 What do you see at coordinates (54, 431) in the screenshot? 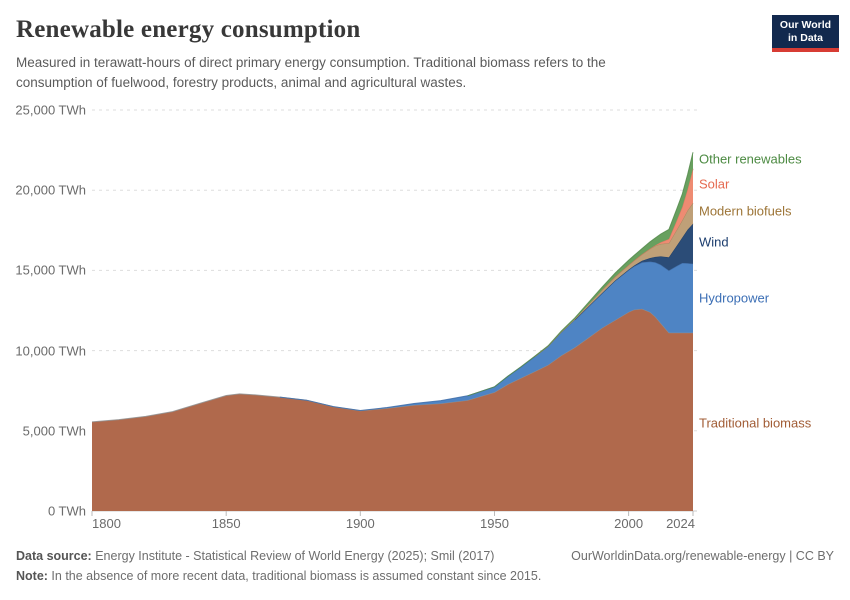
I see `y-axis-label-5000: 5,000 TWh` at bounding box center [54, 431].